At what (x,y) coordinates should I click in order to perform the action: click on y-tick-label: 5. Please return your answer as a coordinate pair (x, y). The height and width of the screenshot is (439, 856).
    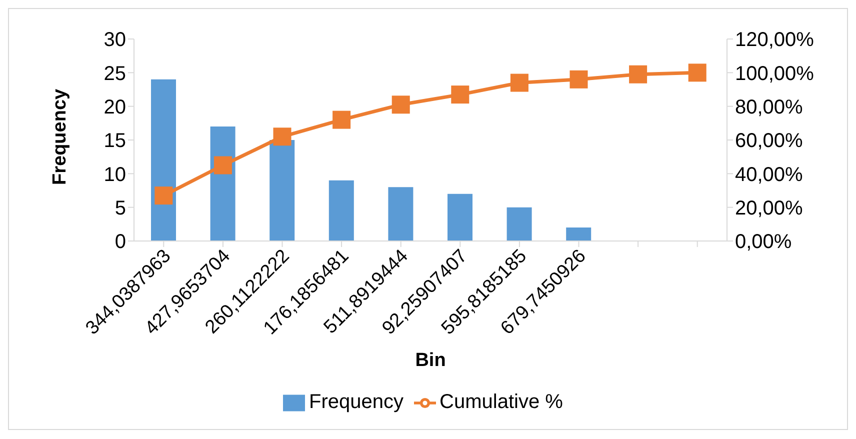
    Looking at the image, I should click on (120, 208).